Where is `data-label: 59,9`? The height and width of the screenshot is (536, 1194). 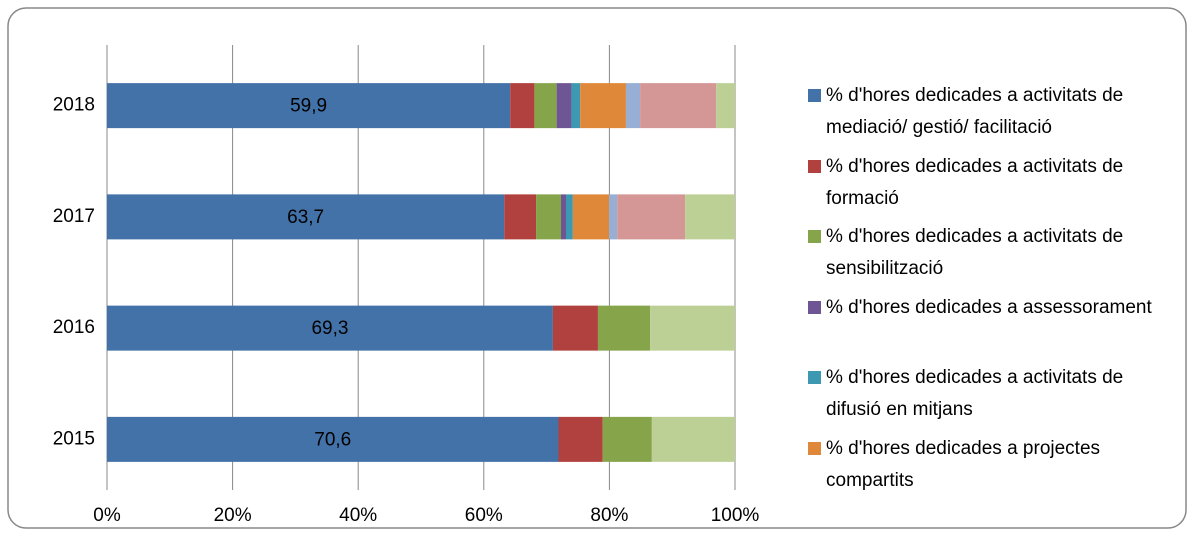 data-label: 59,9 is located at coordinates (308, 106).